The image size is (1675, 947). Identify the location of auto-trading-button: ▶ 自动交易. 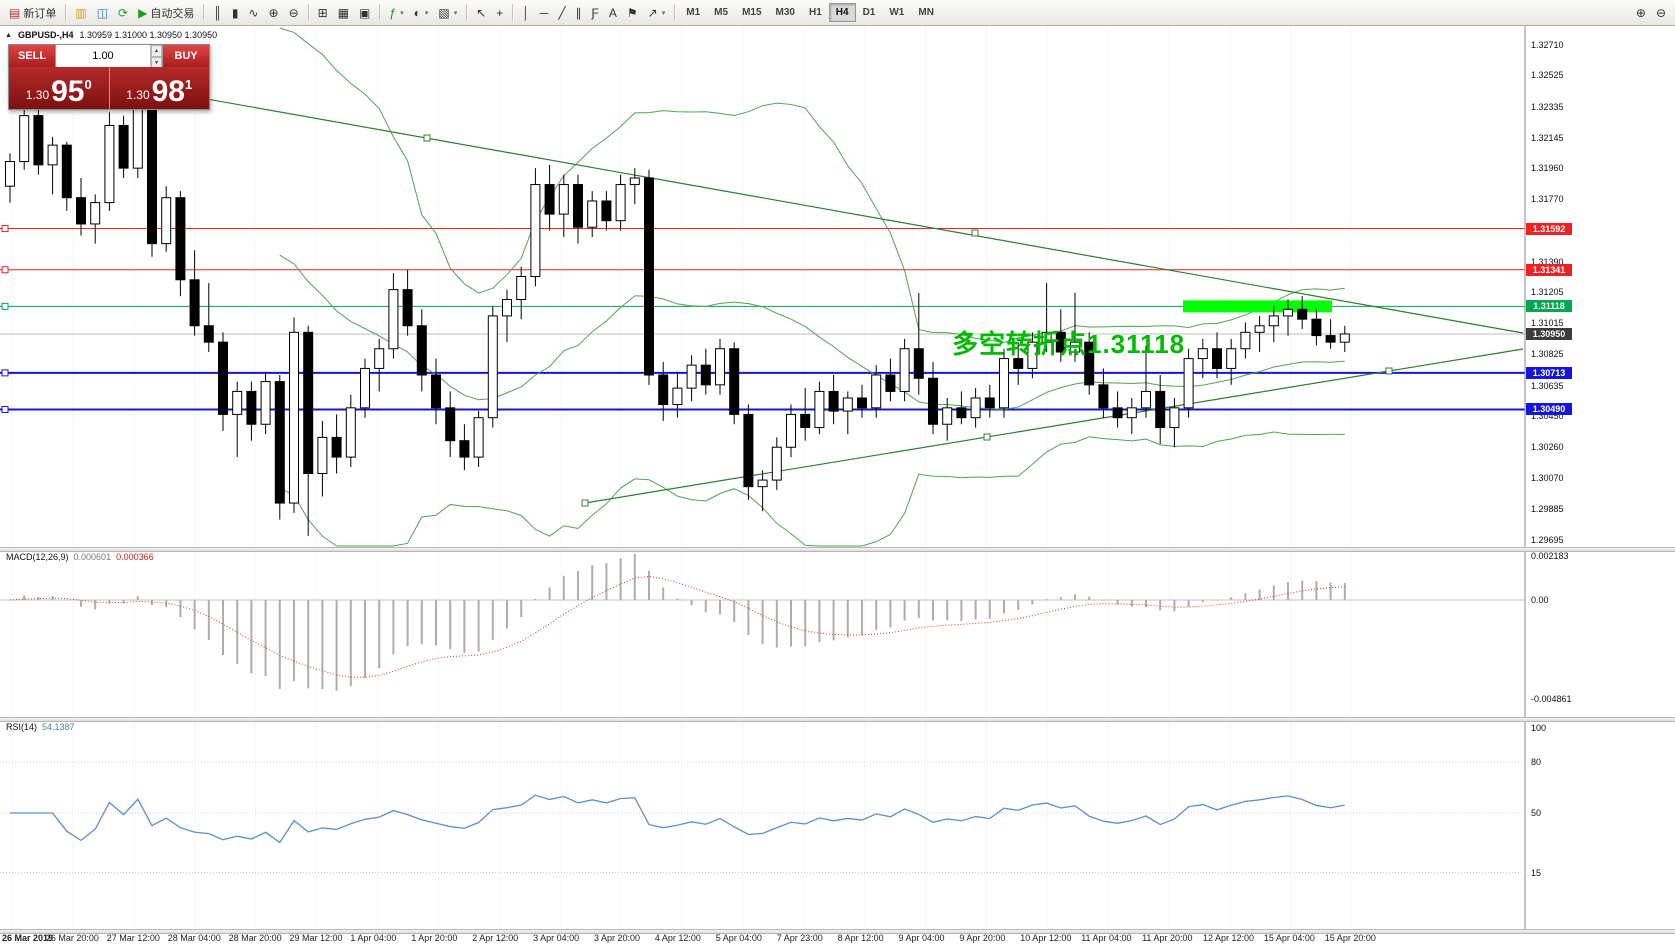
(166, 13).